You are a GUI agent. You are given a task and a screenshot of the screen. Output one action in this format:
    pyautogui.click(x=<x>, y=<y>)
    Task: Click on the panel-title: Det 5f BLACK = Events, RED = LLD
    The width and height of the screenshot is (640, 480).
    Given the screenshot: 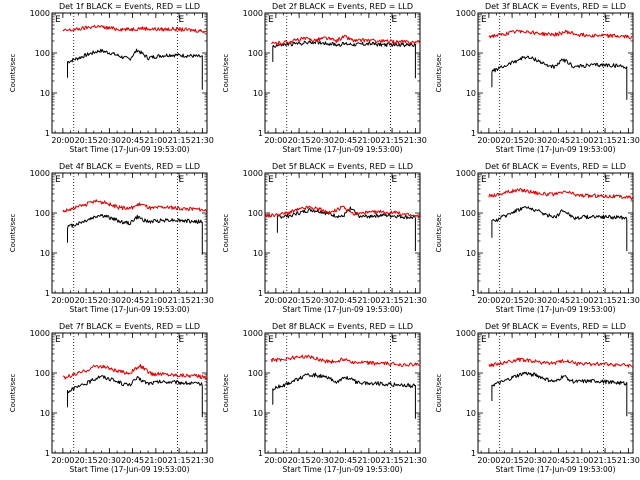 What is the action you would take?
    pyautogui.click(x=342, y=166)
    